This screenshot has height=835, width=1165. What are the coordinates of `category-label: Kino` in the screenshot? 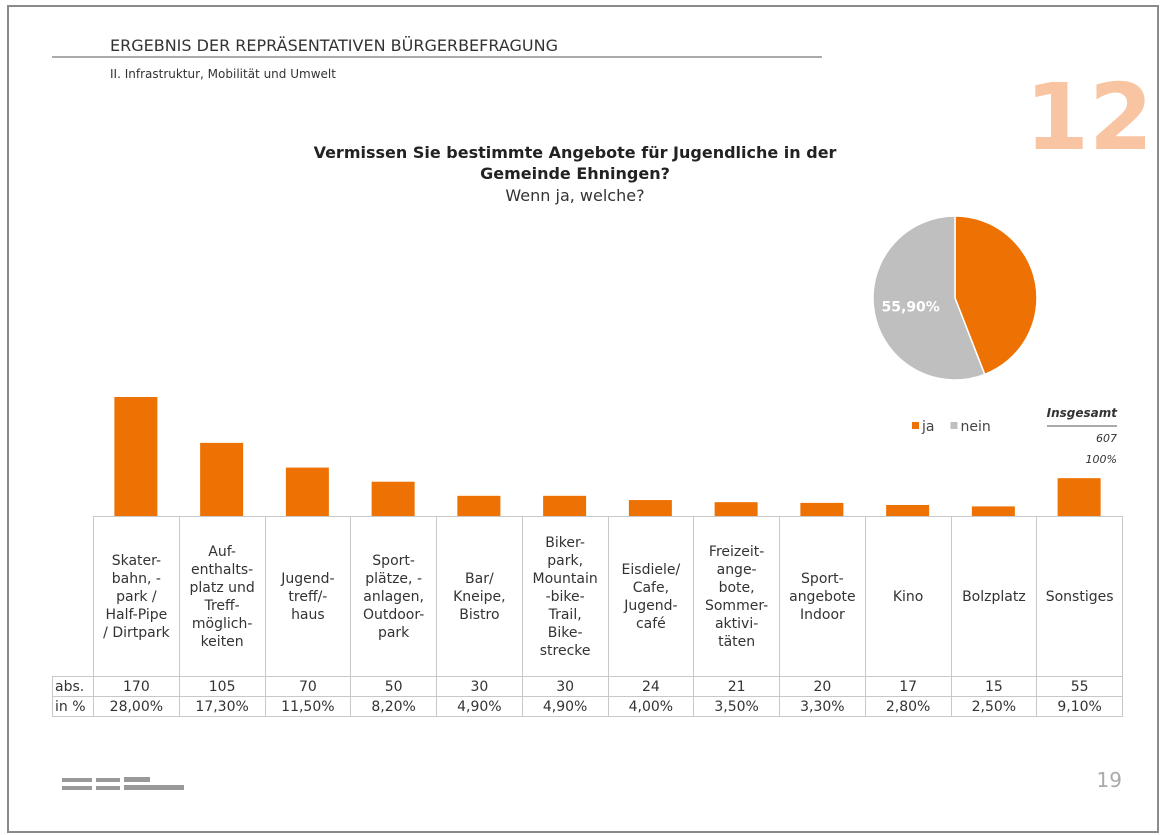 It's located at (908, 596).